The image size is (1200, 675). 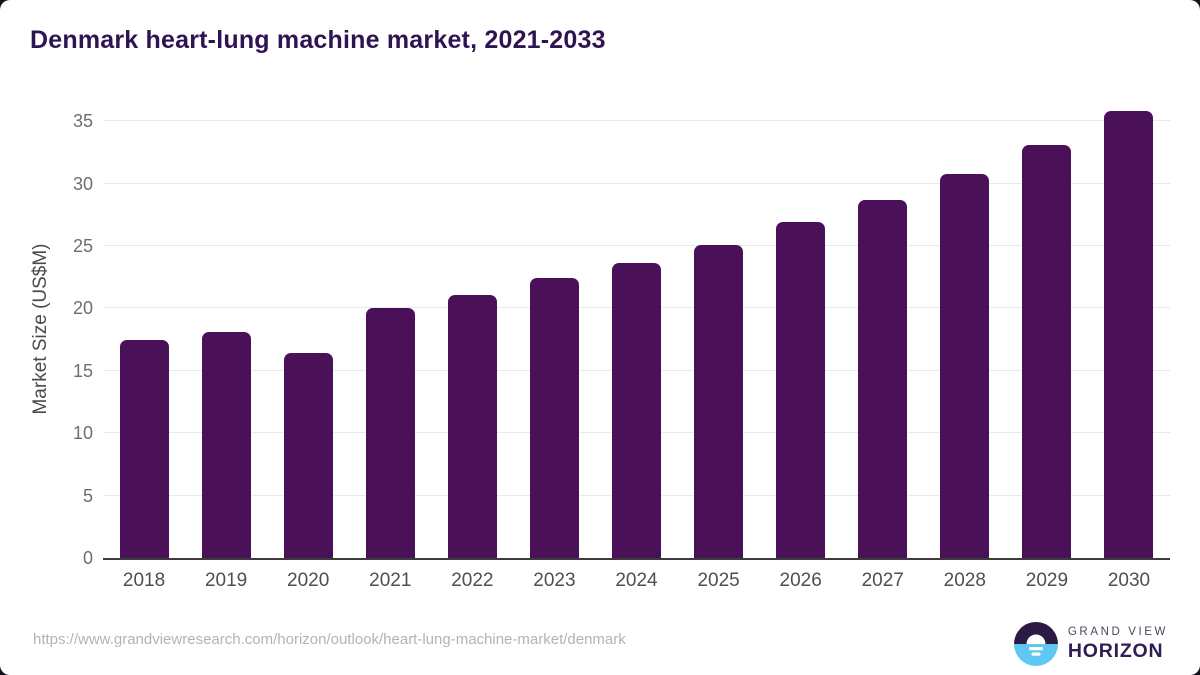 I want to click on x-label-2025: 2025, so click(x=718, y=580).